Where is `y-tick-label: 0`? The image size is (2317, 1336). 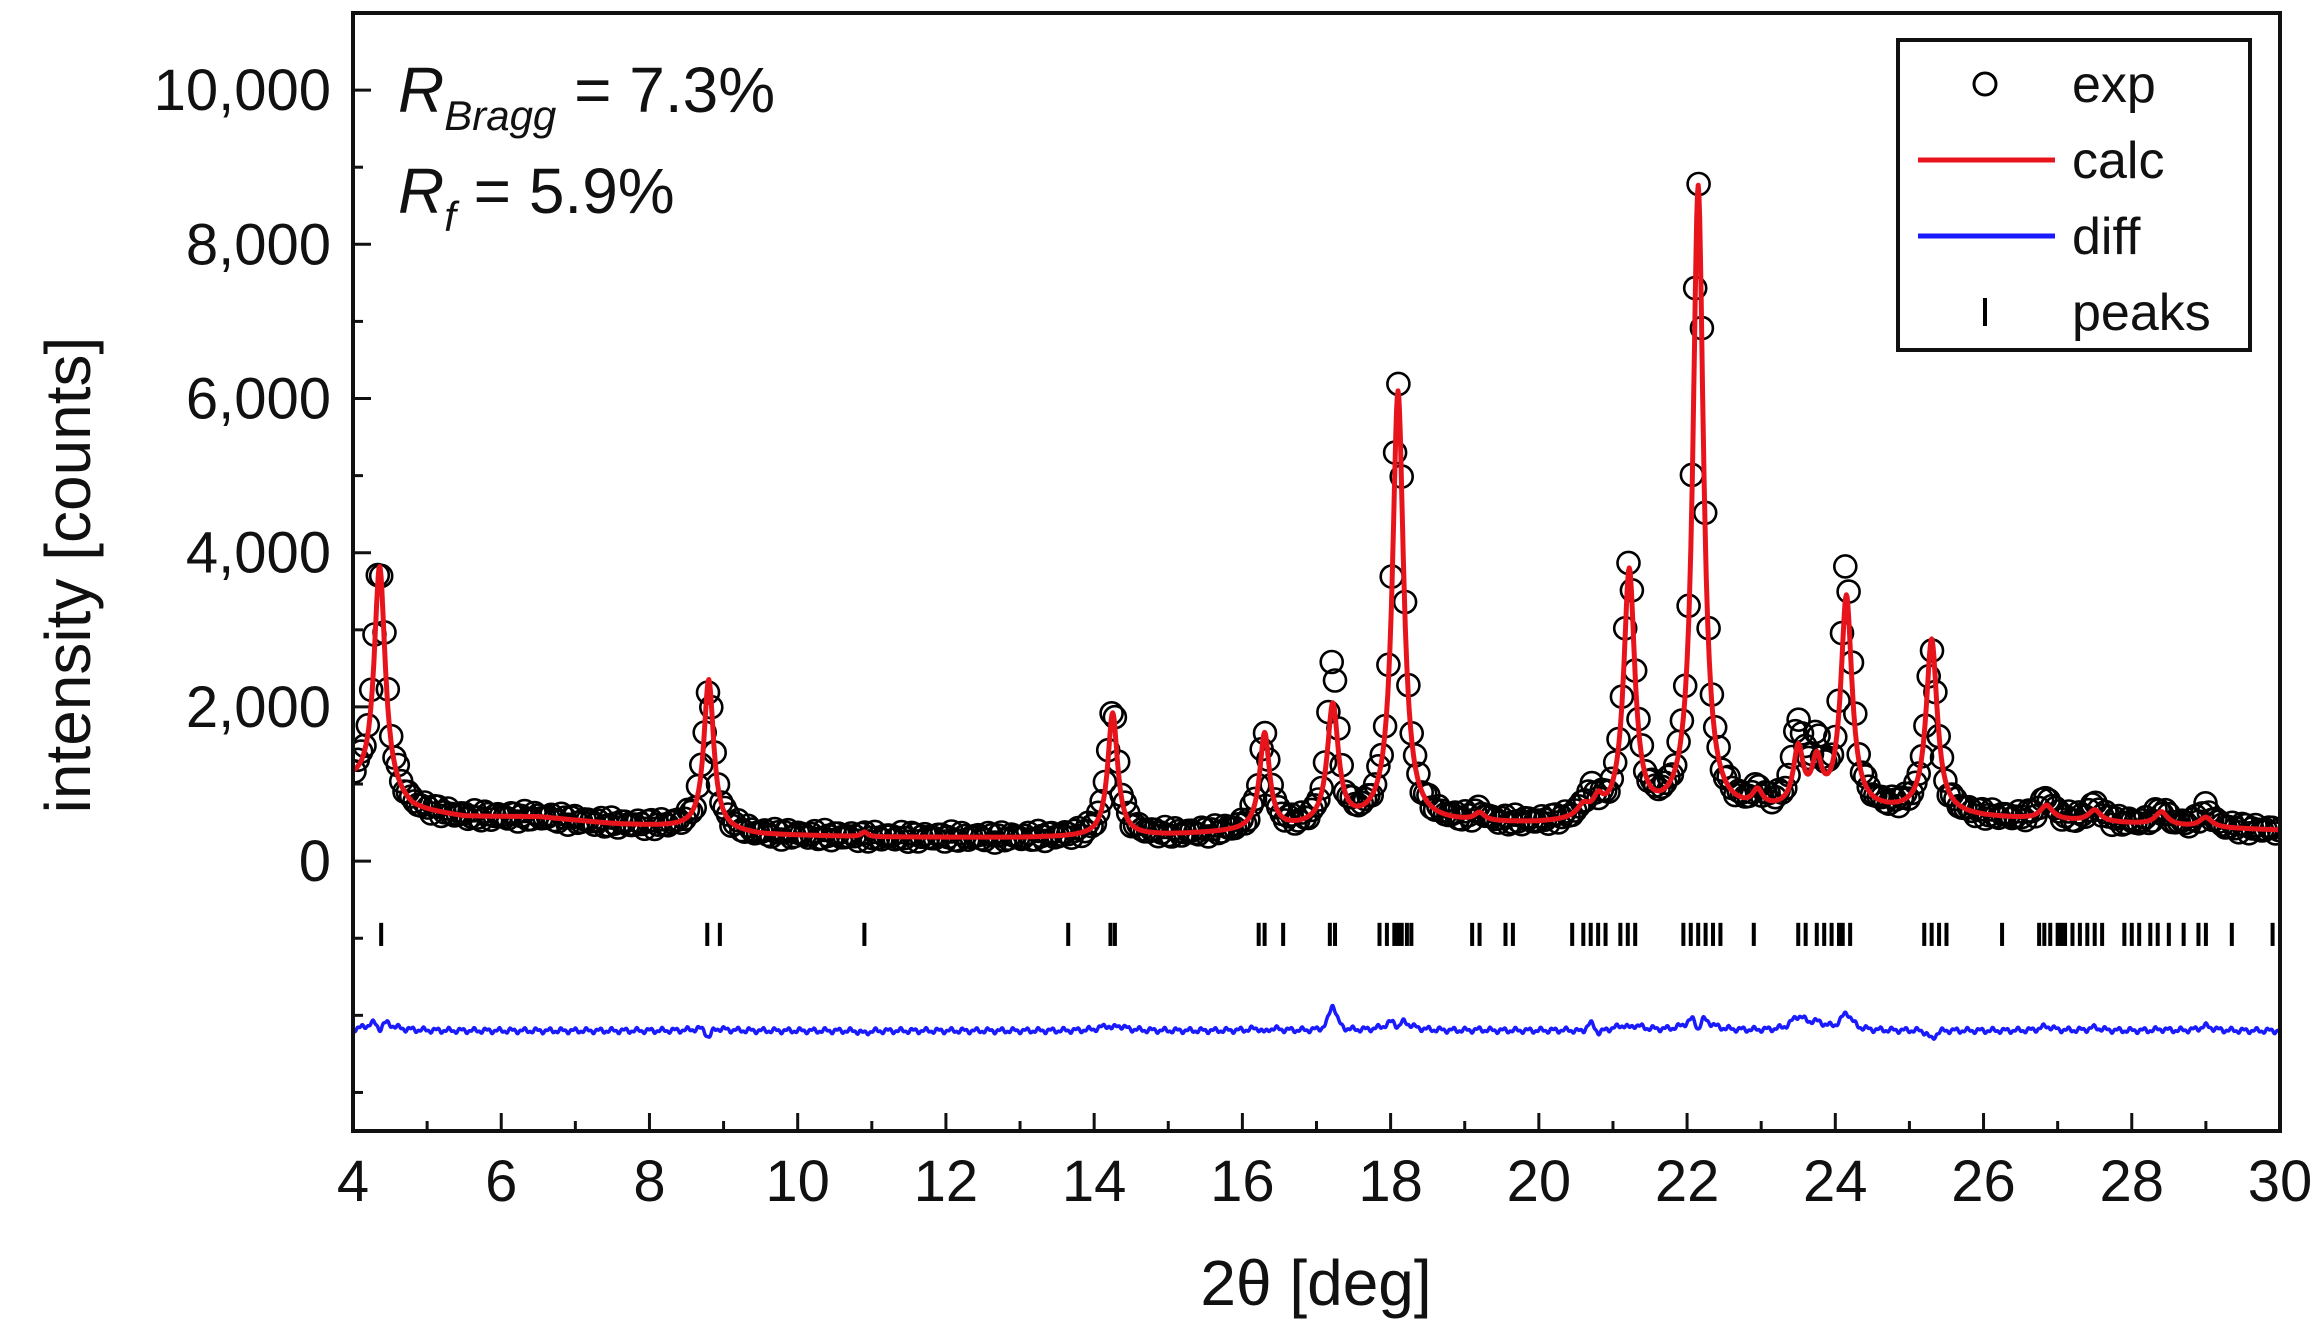
y-tick-label: 0 is located at coordinates (315, 861).